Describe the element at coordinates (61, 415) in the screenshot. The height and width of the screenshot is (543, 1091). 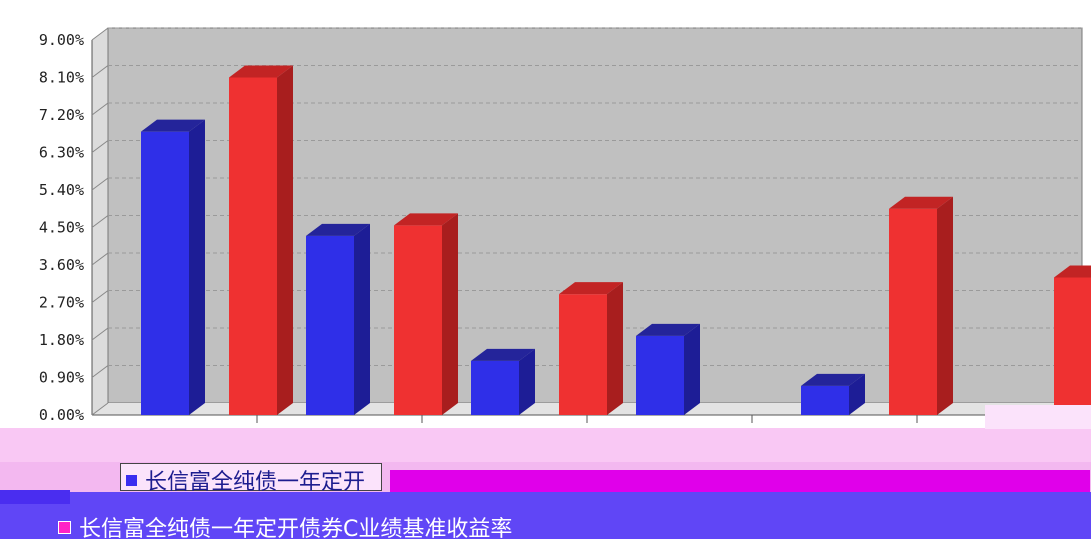
I see `y-tick-label: 0.00%` at that location.